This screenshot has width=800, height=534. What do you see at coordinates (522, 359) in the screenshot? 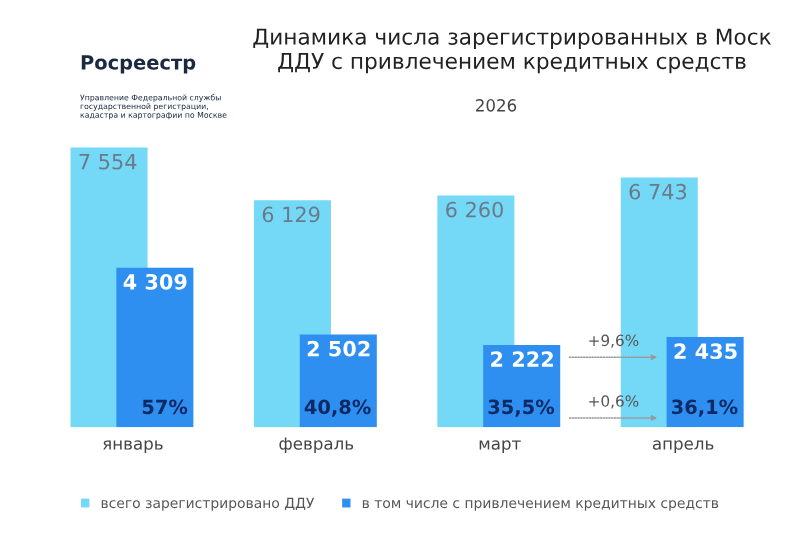
I see `data-label: 2 222` at bounding box center [522, 359].